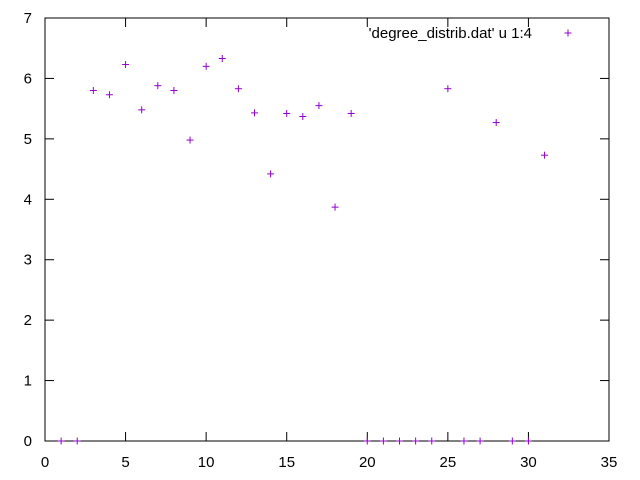 Image resolution: width=640 pixels, height=480 pixels. I want to click on legend: 'degree_distrib.dat' u 1:4, so click(470, 33).